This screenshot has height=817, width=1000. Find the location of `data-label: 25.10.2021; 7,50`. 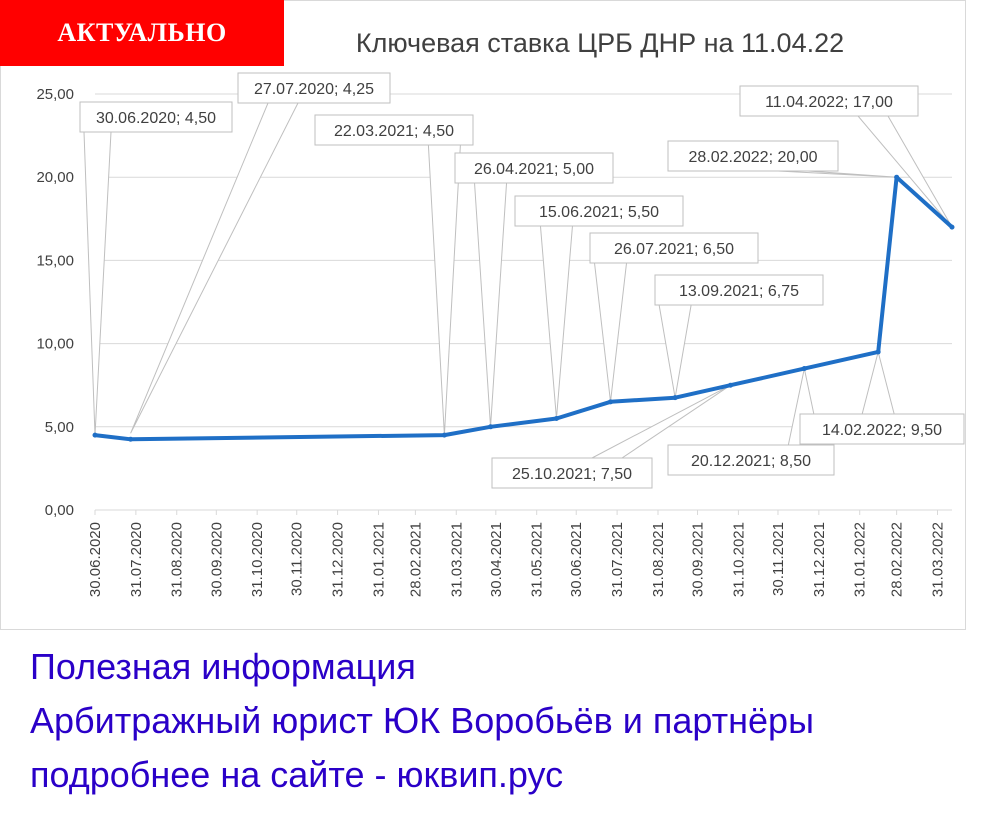

data-label: 25.10.2021; 7,50 is located at coordinates (572, 474).